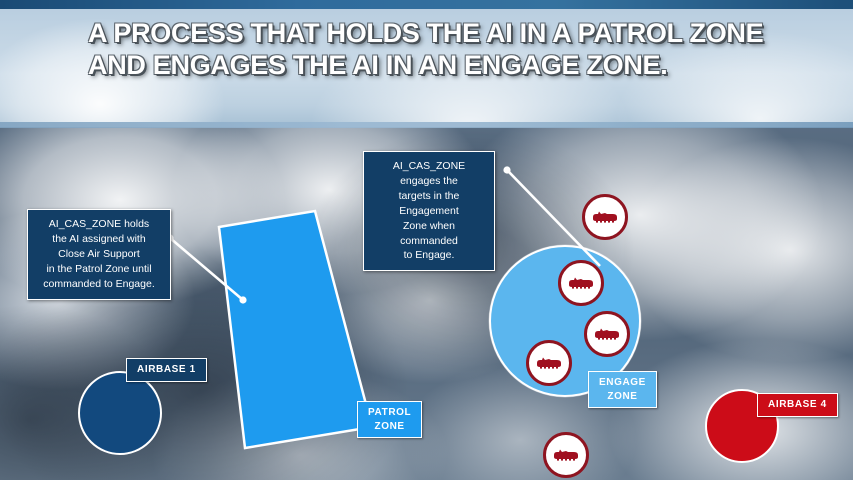  What do you see at coordinates (295, 329) in the screenshot?
I see `patrol-zone-shape` at bounding box center [295, 329].